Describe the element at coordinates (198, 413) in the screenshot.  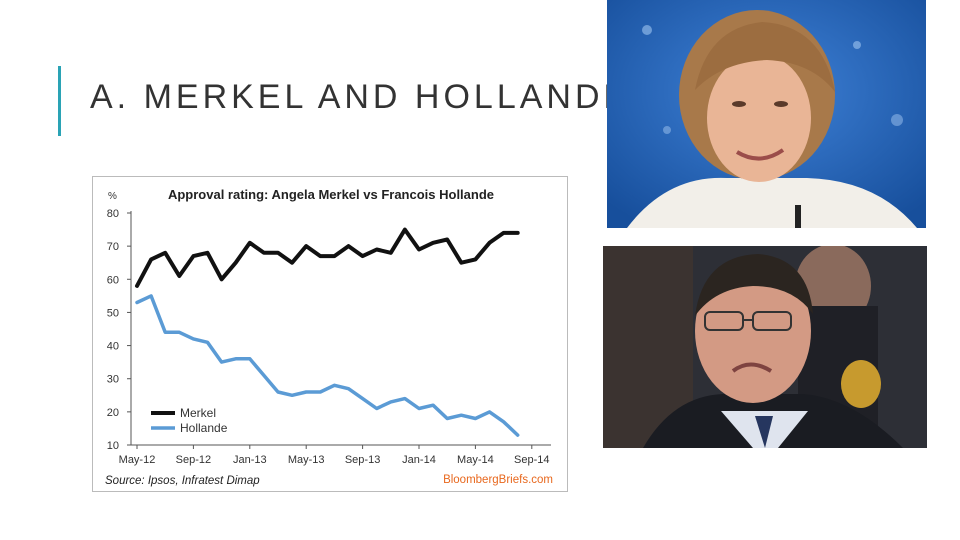
I see `legend-label-merkel: Merkel` at that location.